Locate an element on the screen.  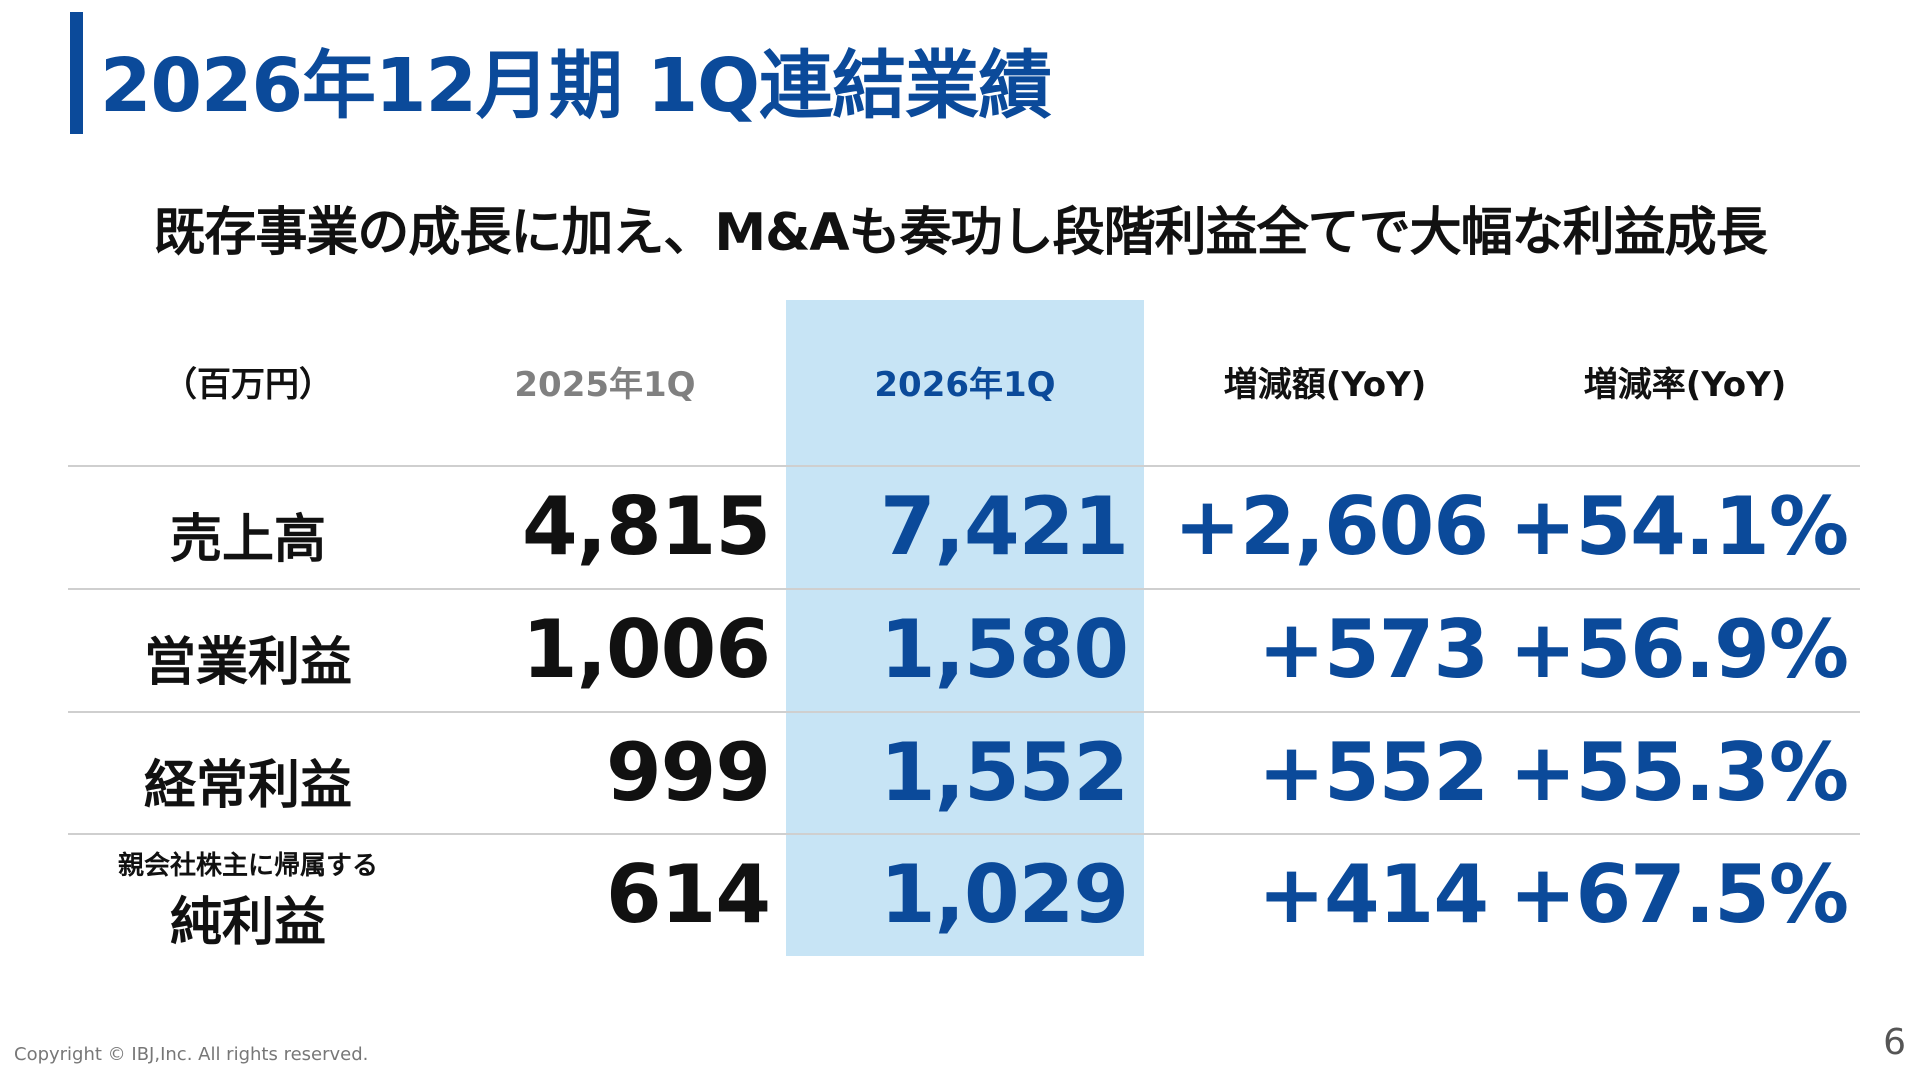
row-label-sales: 売上高 is located at coordinates (247, 540).